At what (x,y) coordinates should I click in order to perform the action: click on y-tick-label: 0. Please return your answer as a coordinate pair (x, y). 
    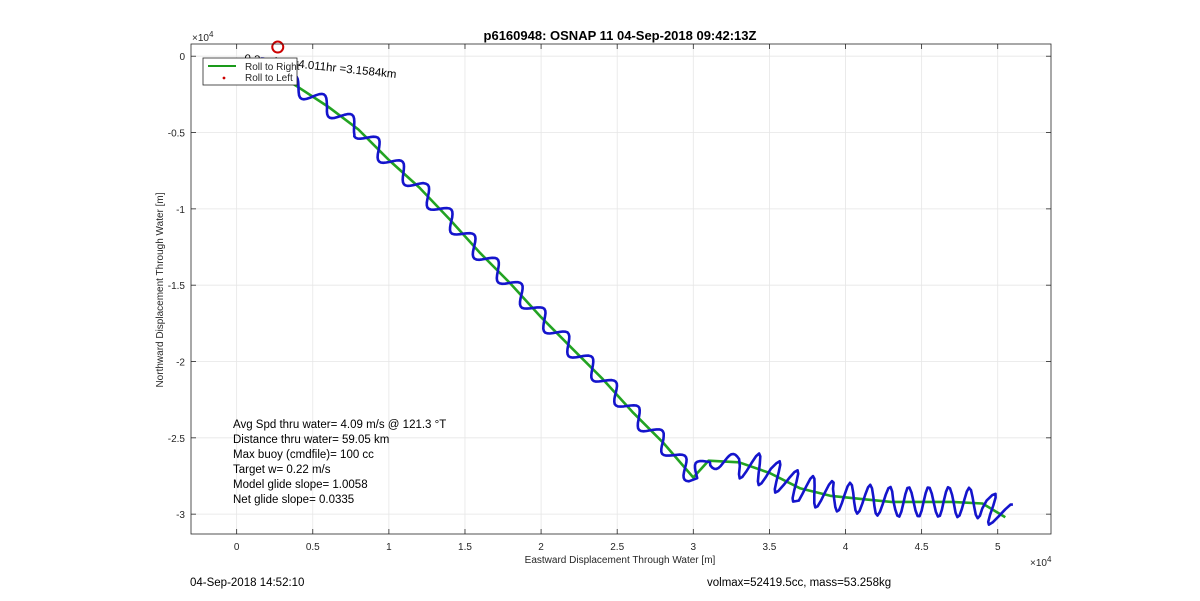
    Looking at the image, I should click on (182, 57).